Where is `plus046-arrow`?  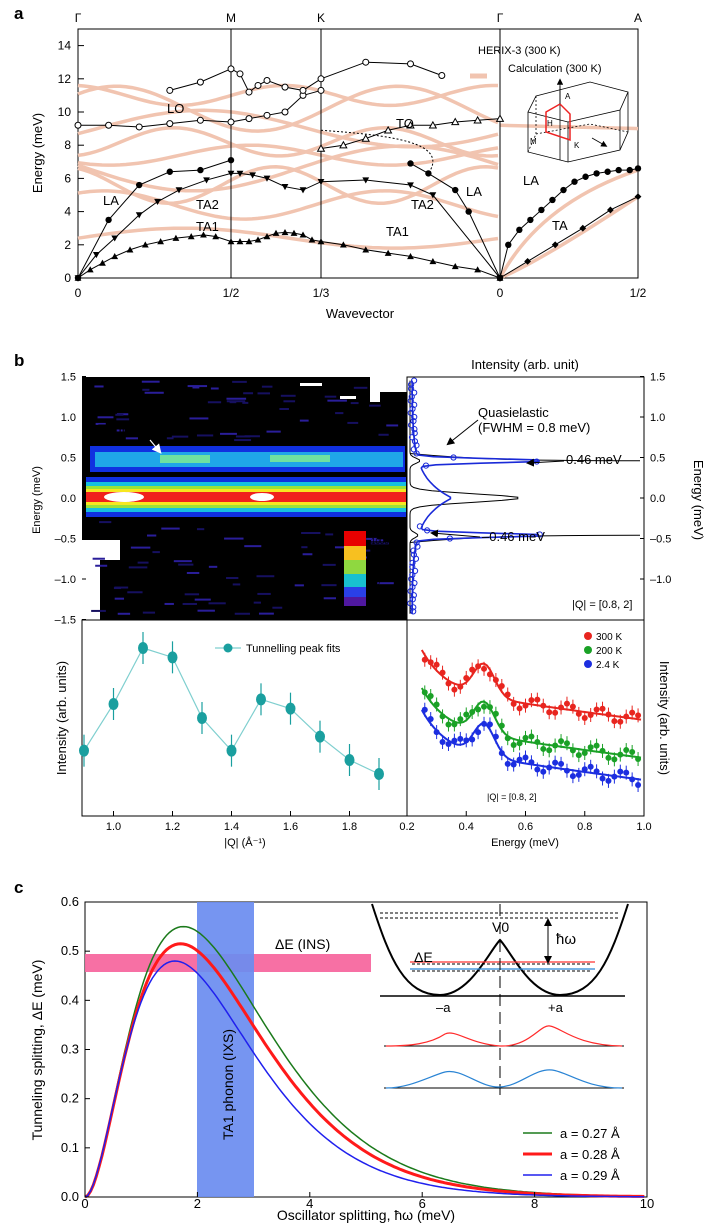
plus046-arrow is located at coordinates (545, 462).